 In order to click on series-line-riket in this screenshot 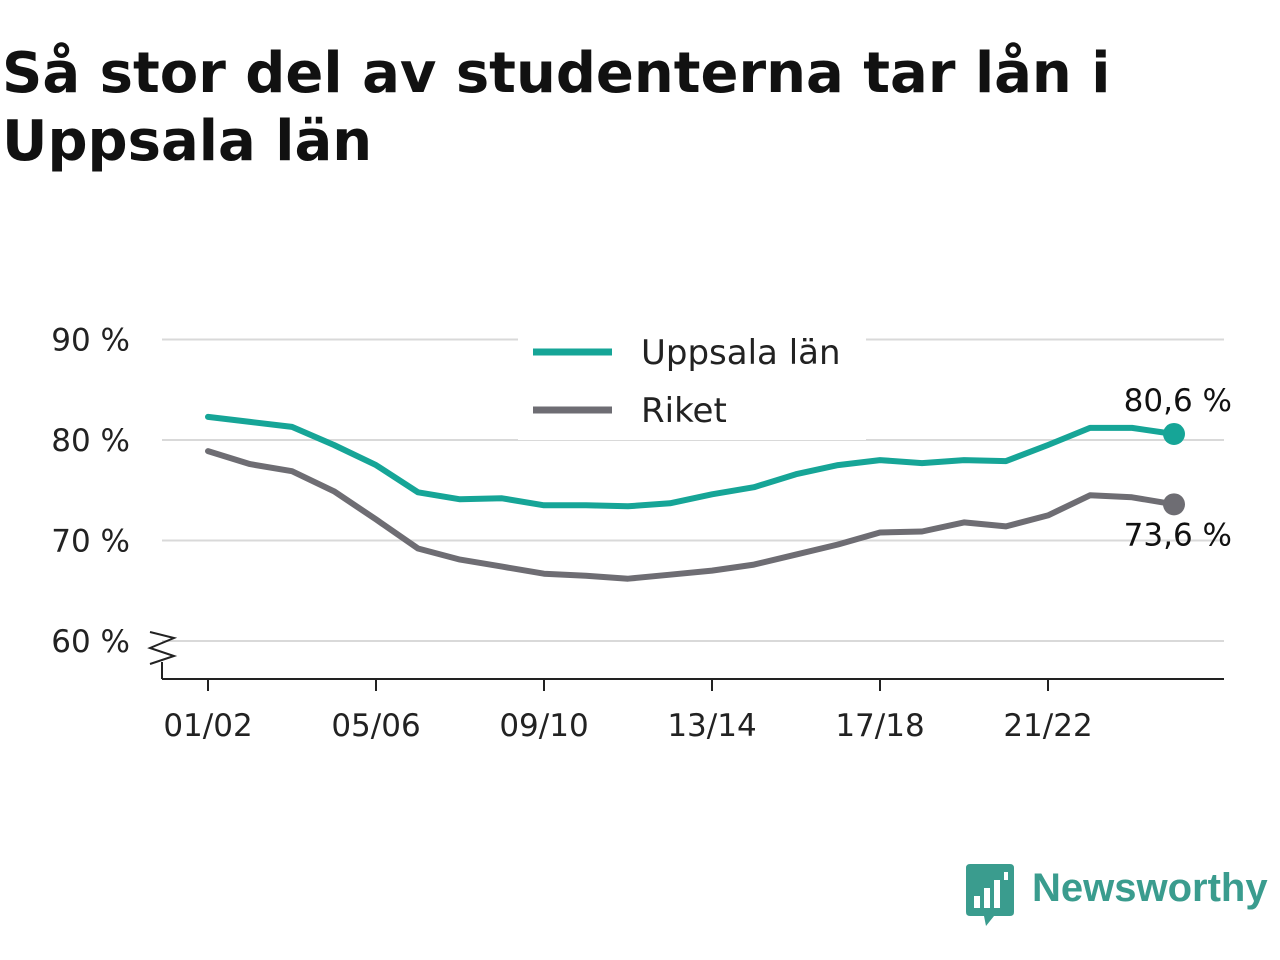, I will do `click(691, 515)`.